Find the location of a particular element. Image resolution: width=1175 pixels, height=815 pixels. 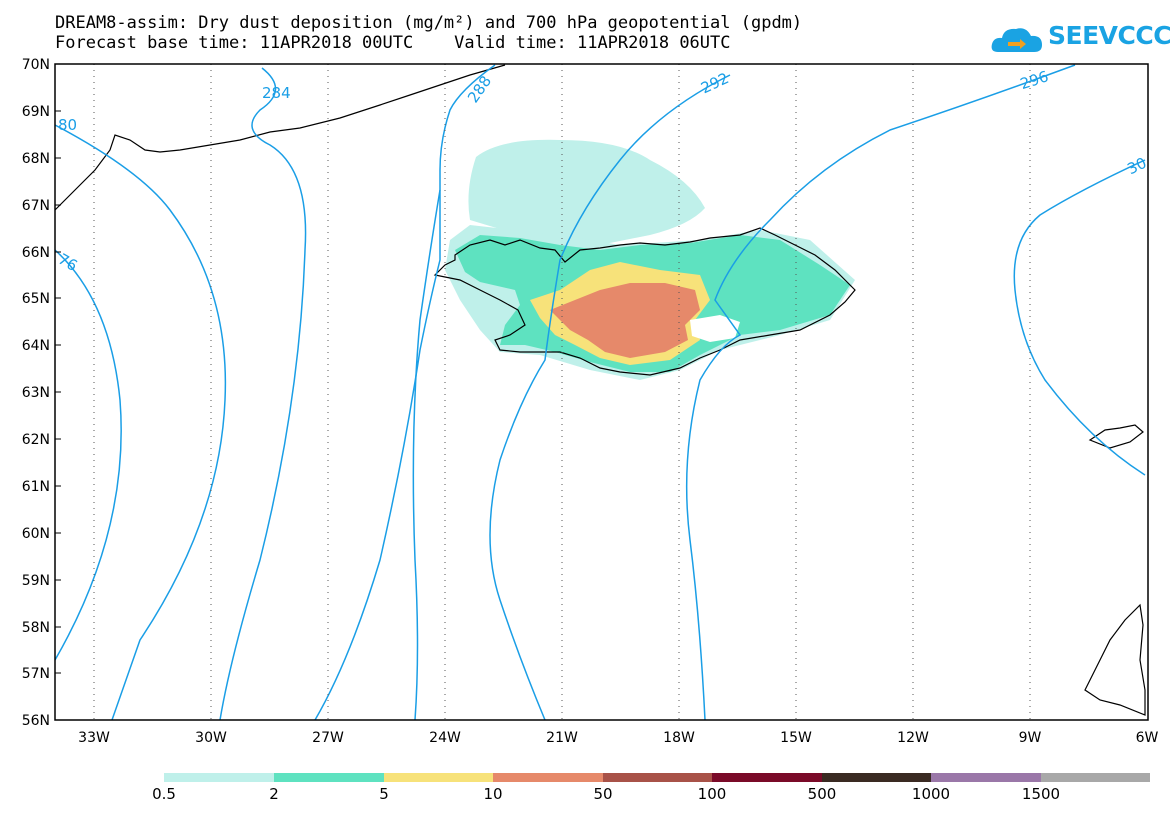

lat-label: 61N is located at coordinates (36, 487).